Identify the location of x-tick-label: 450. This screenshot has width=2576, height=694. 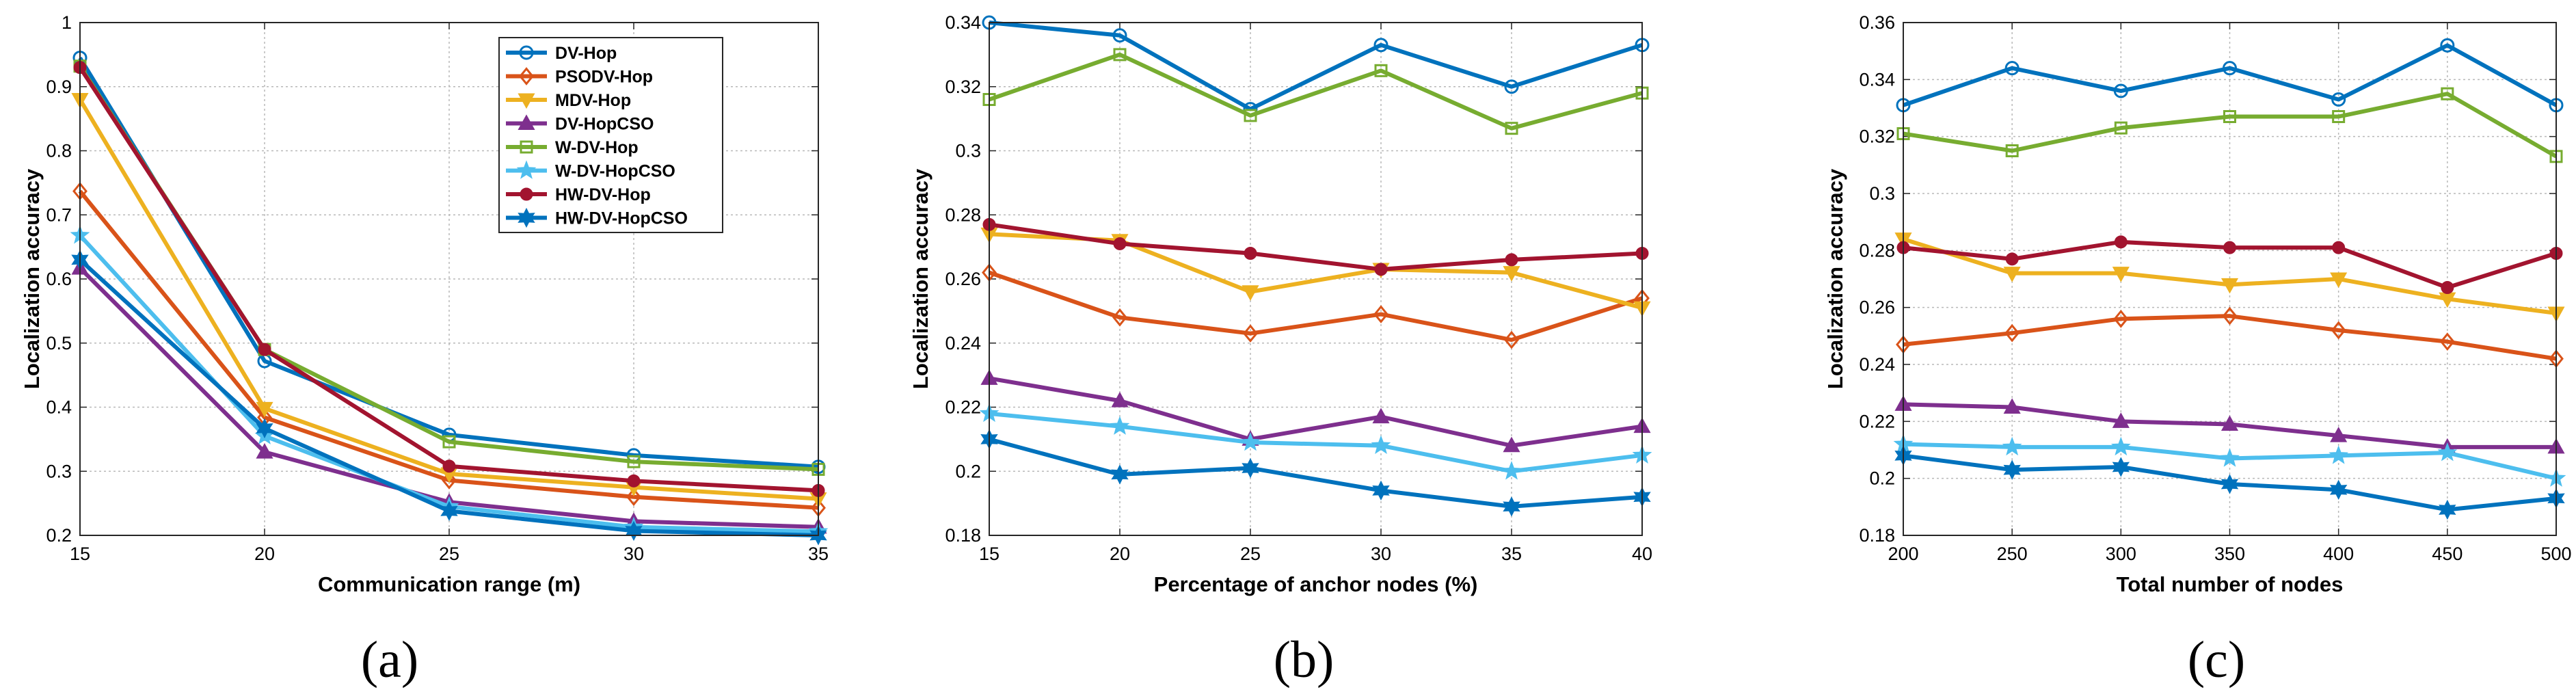
(2447, 554).